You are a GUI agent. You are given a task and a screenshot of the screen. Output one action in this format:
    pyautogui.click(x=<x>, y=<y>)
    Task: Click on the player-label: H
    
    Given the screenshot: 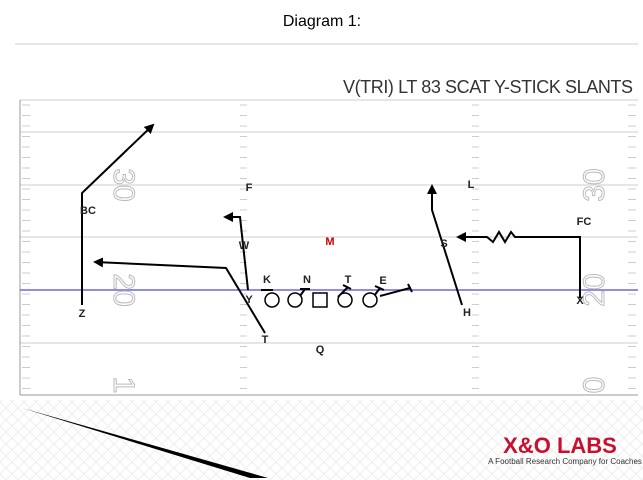 What is the action you would take?
    pyautogui.click(x=467, y=313)
    